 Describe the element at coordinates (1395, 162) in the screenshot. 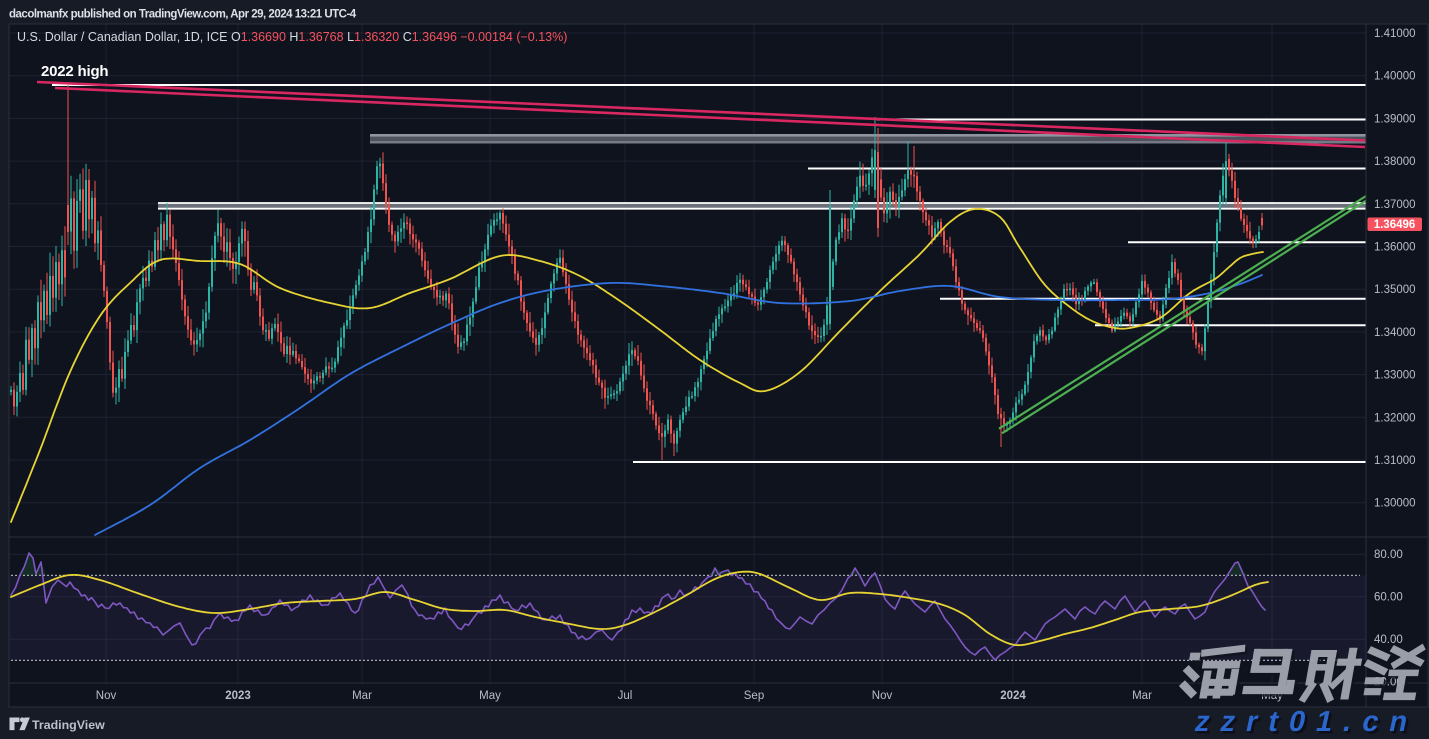

I see `svg-text: 1.38000` at that location.